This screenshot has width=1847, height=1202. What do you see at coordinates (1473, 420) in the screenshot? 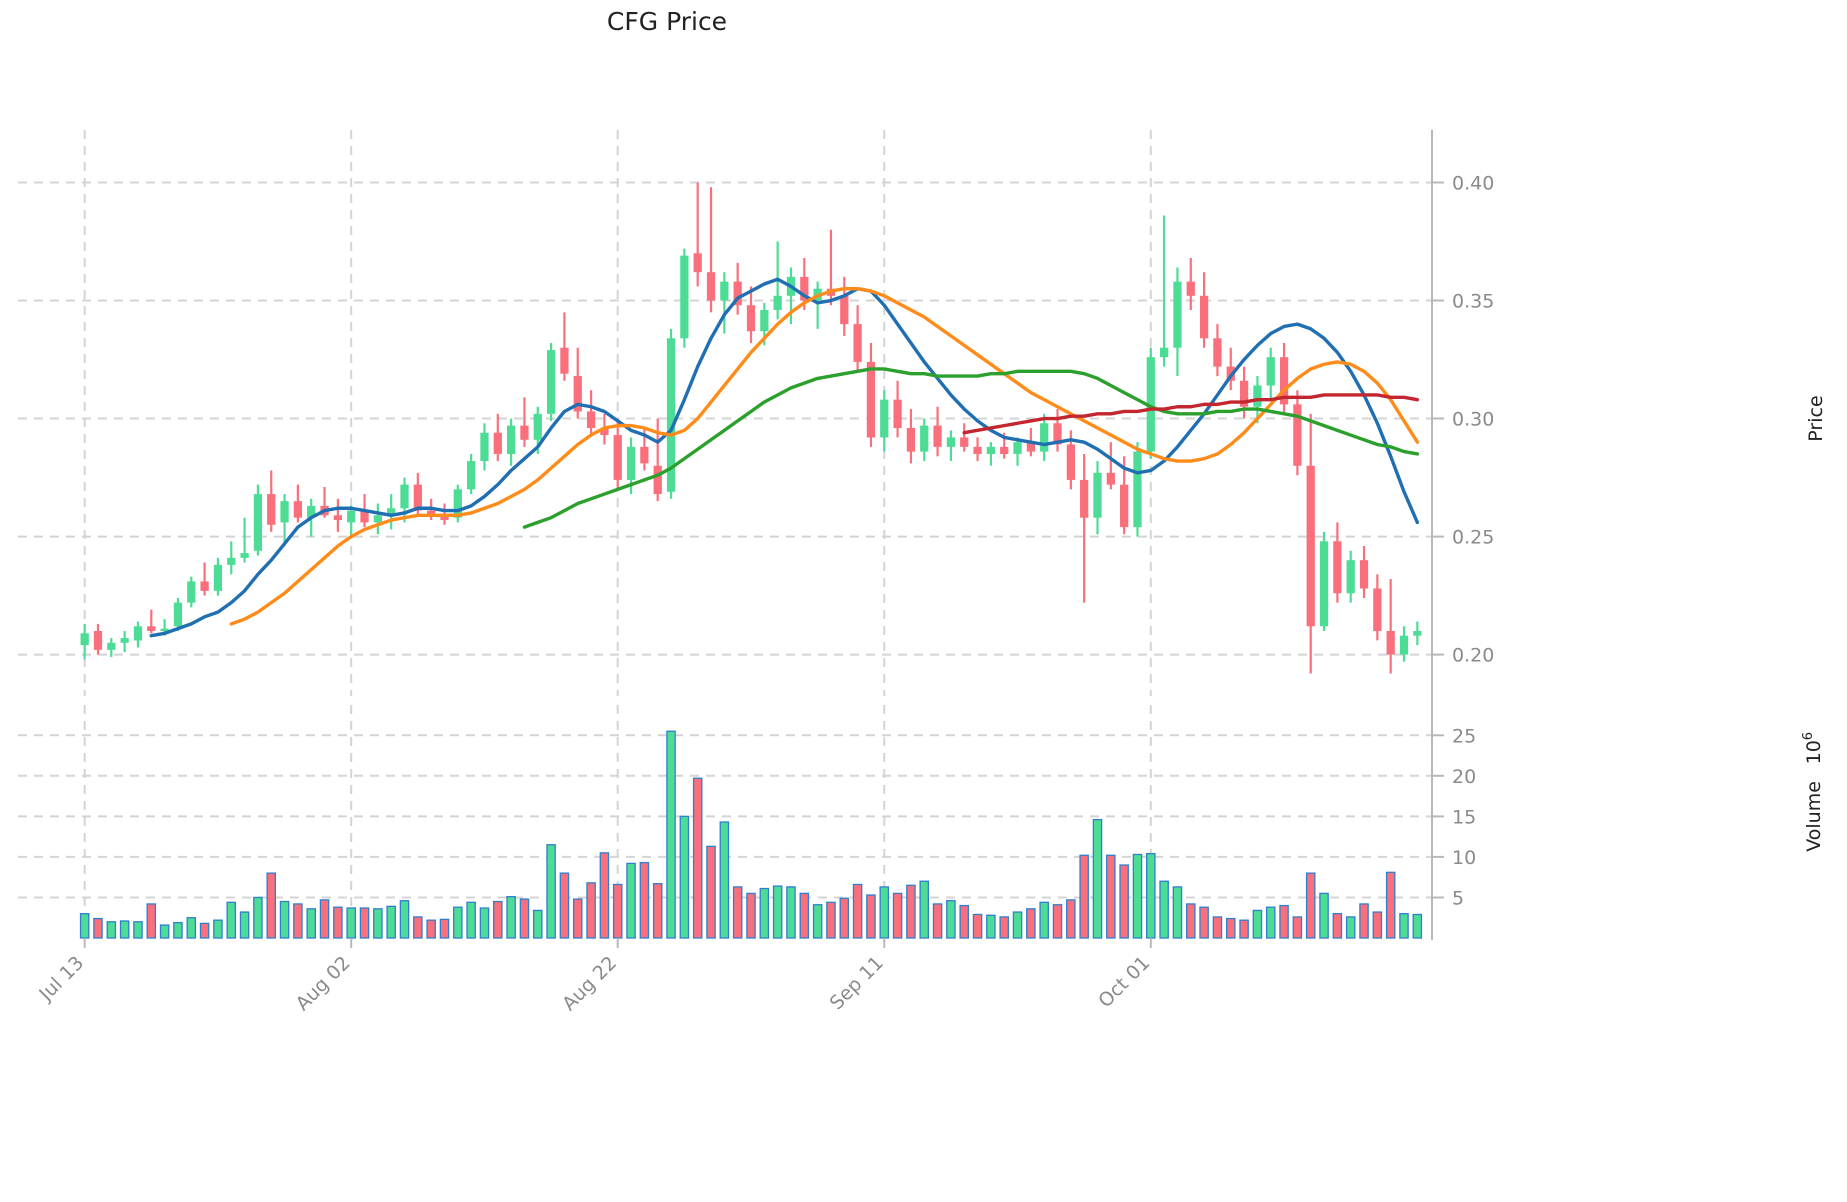
I see `price-tick-label: 0.30` at bounding box center [1473, 420].